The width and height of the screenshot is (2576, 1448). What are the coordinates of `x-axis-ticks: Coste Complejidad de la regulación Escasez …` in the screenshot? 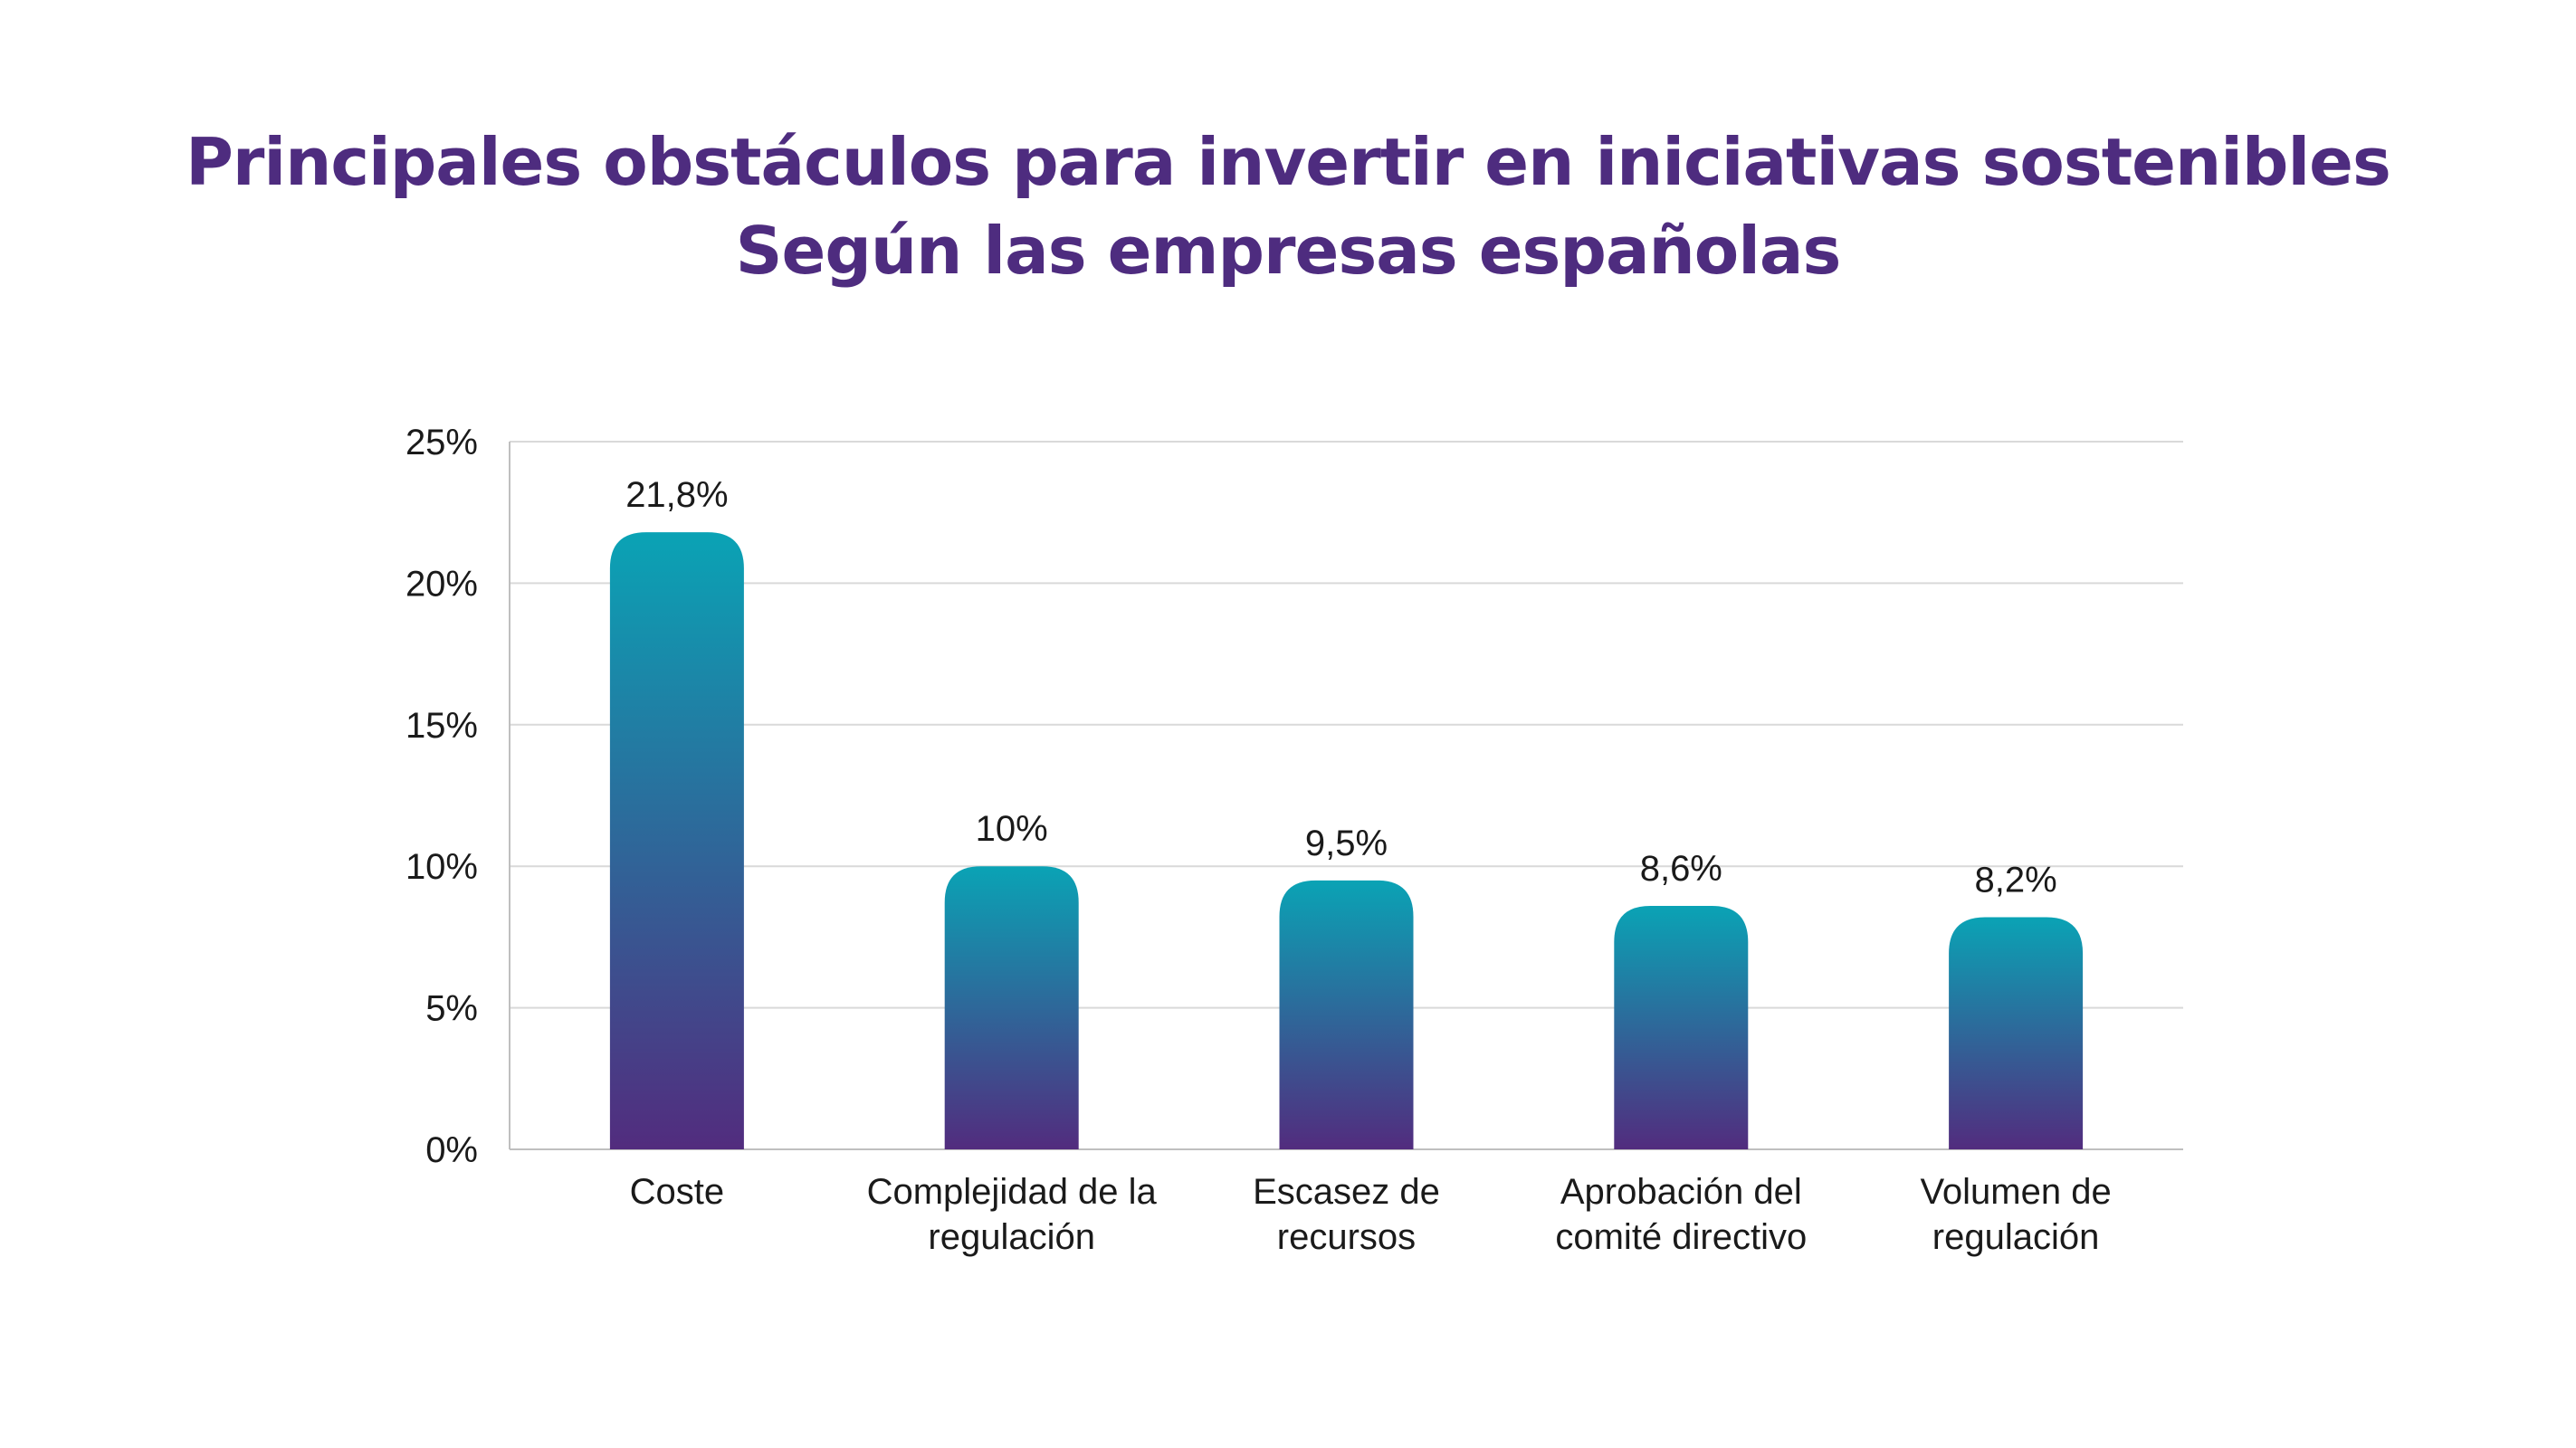 It's located at (1371, 1215).